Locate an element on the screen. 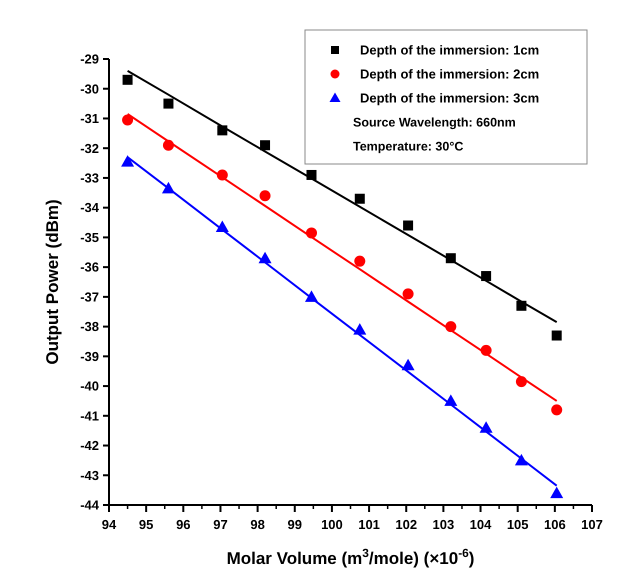  x-axis-title: Molar Volume (m$^{3}$/mole) (×10$^{-6}$) is located at coordinates (350, 557).